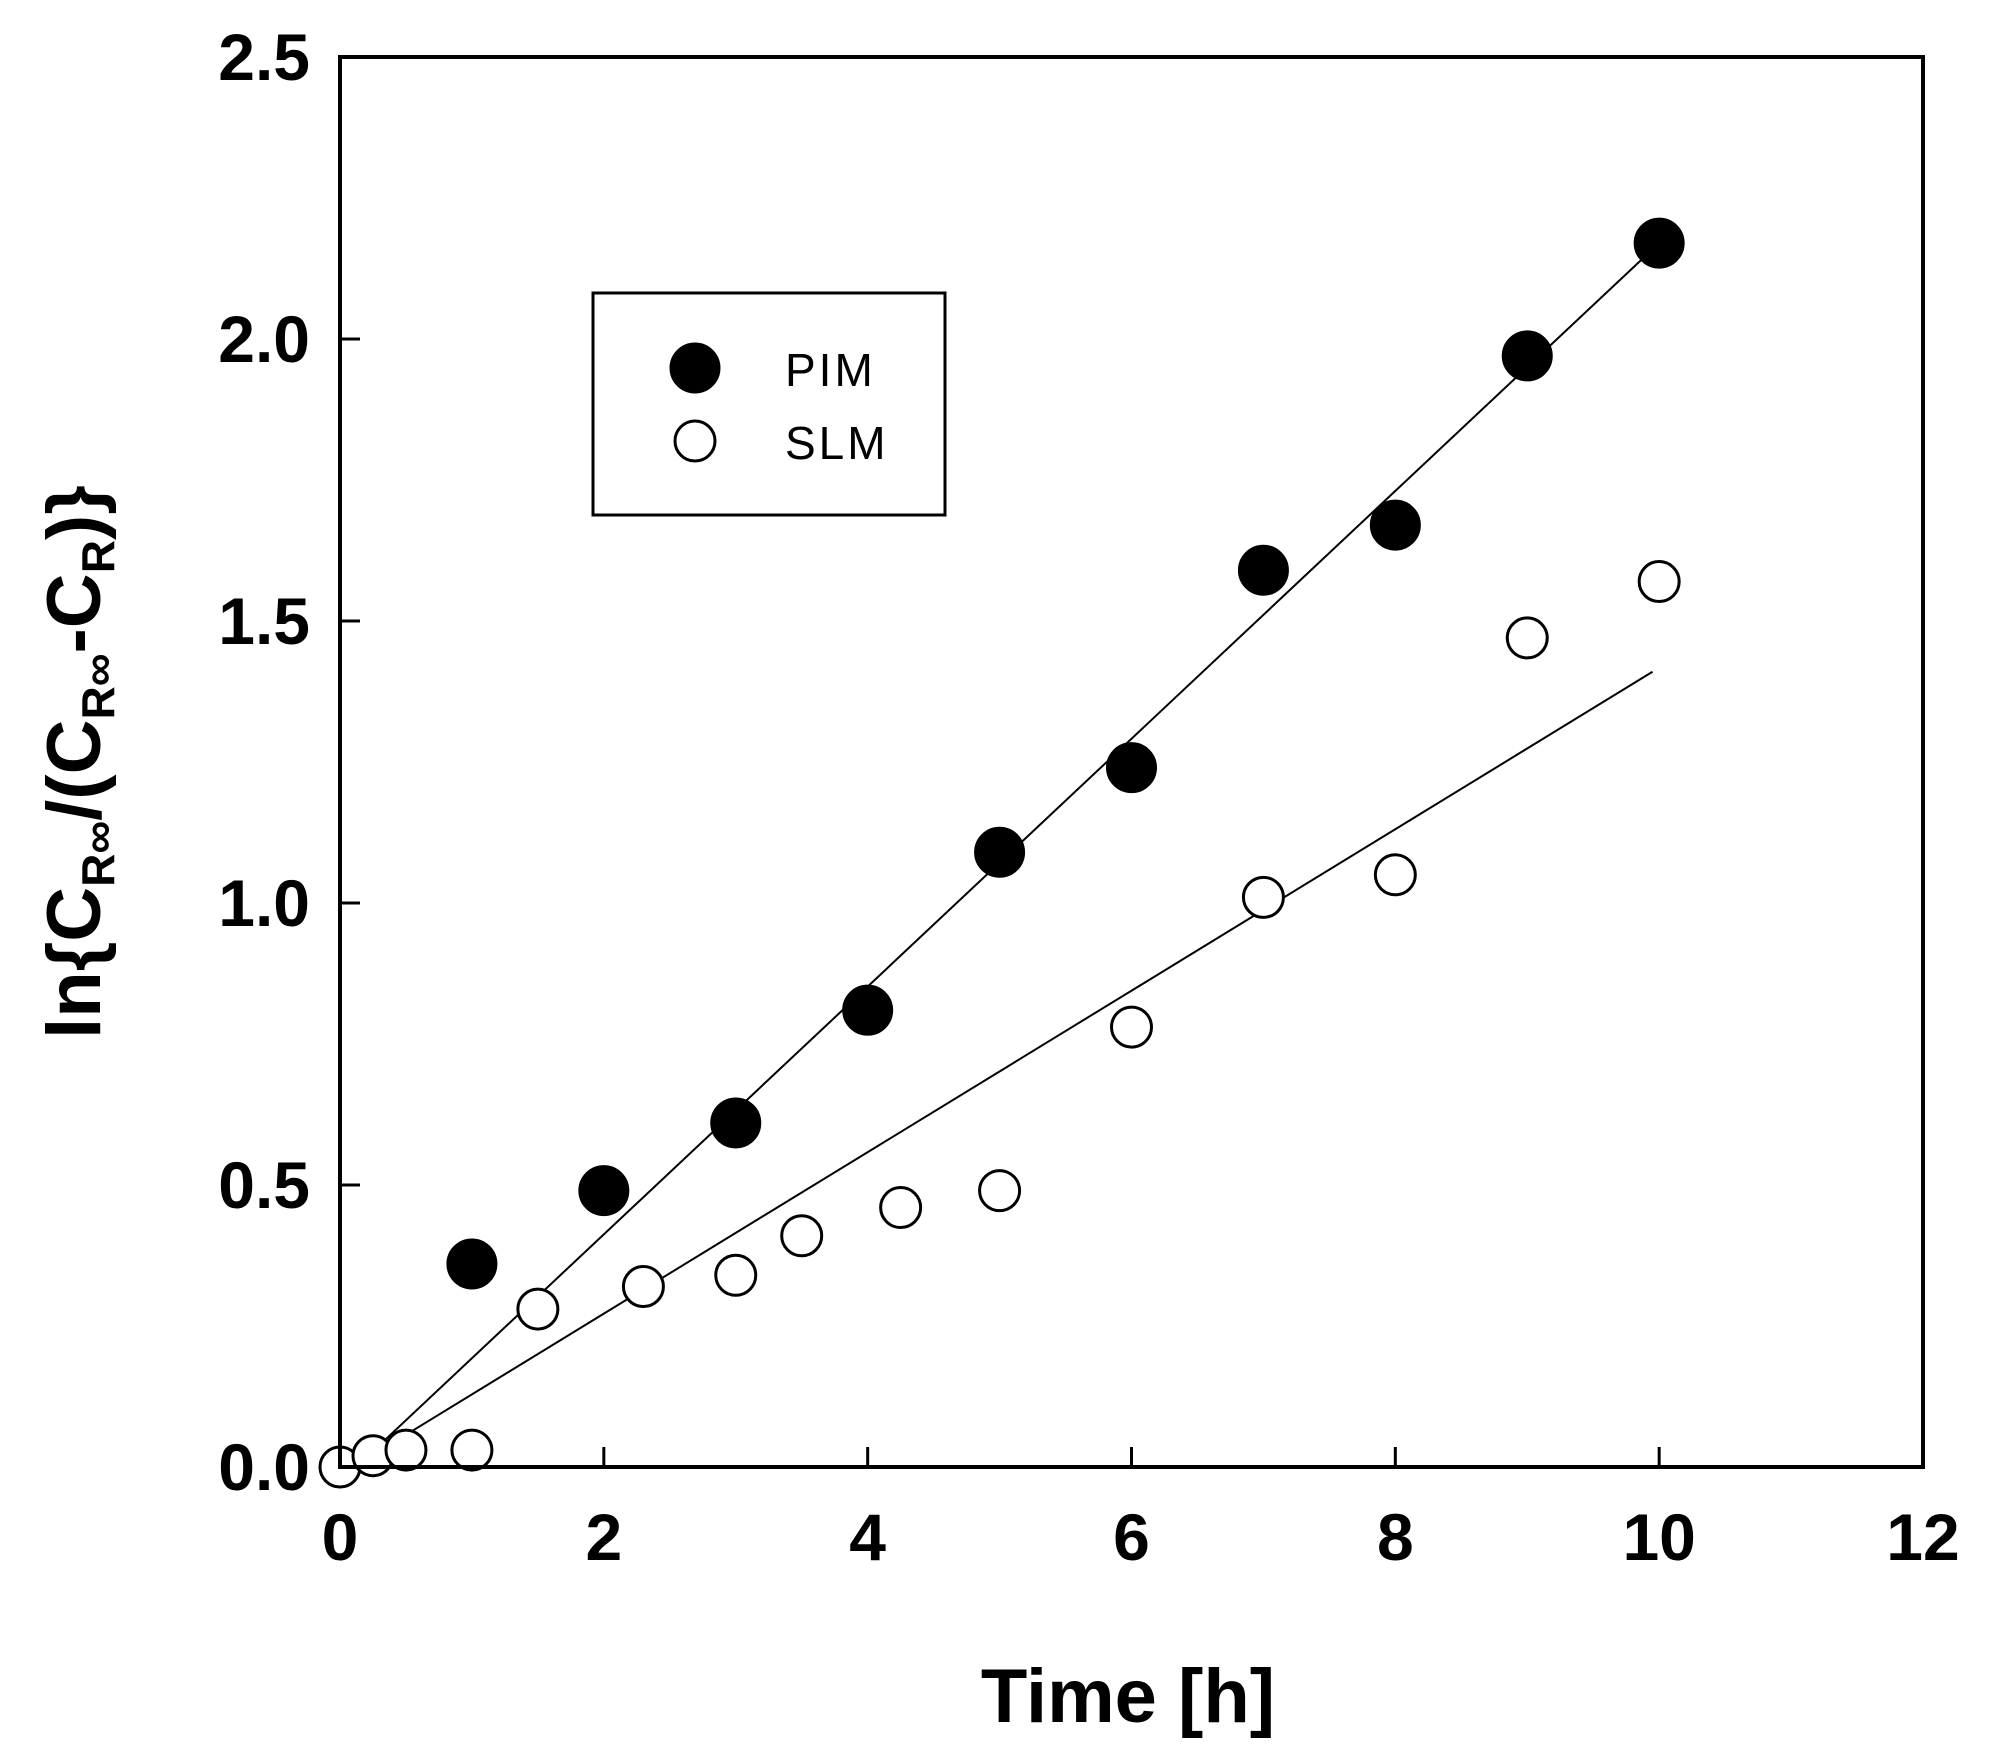 The height and width of the screenshot is (1761, 1990). Describe the element at coordinates (830, 370) in the screenshot. I see `legend-pim-label: PIM` at that location.